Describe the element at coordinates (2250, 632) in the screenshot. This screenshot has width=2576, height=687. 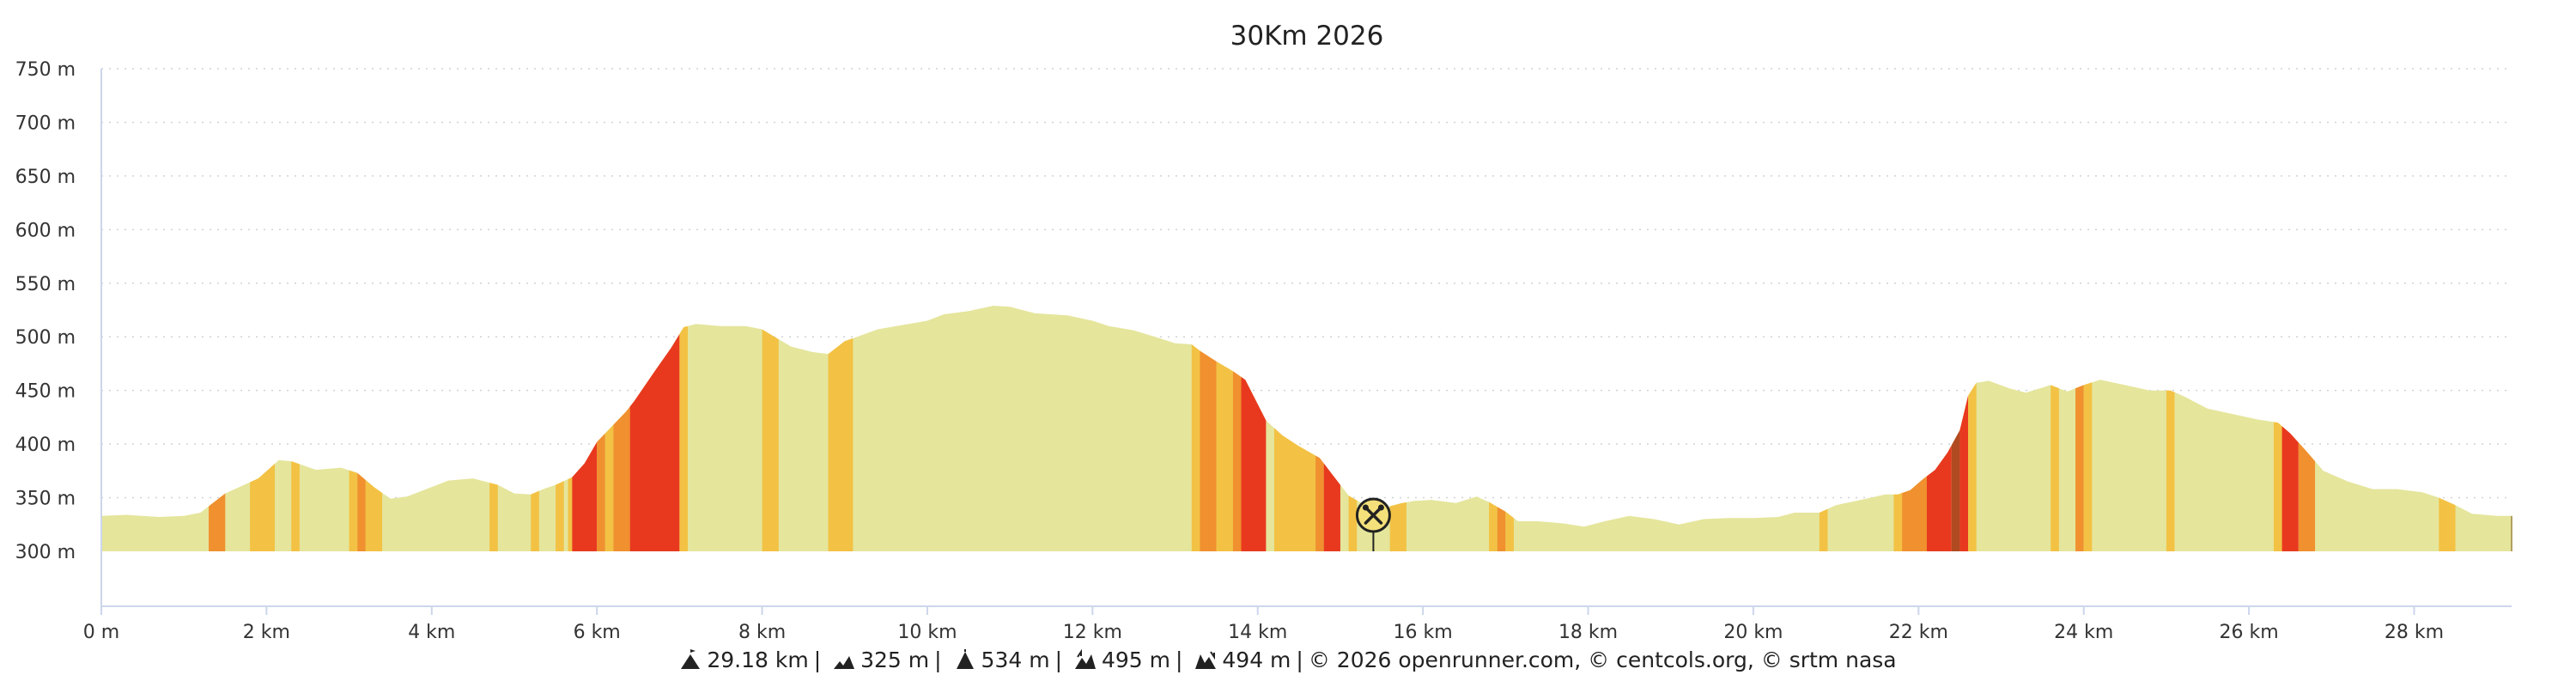
I see `x-tick-label: 26 km` at that location.